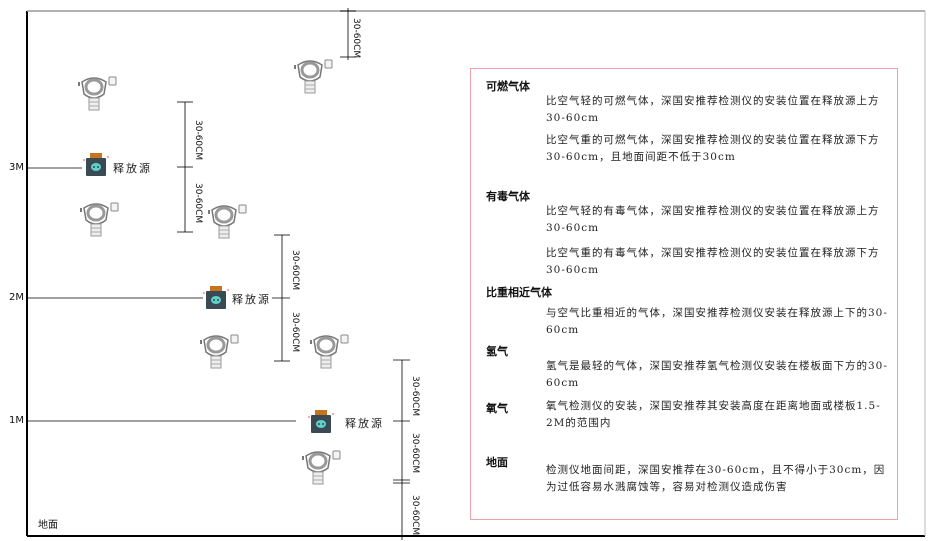 The width and height of the screenshot is (938, 541). Describe the element at coordinates (713, 109) in the screenshot. I see `combustible-light-text: 比空气轻的可燃气体，深国安推荐检测仪的安装位置在释放源上方30-60cm` at that location.